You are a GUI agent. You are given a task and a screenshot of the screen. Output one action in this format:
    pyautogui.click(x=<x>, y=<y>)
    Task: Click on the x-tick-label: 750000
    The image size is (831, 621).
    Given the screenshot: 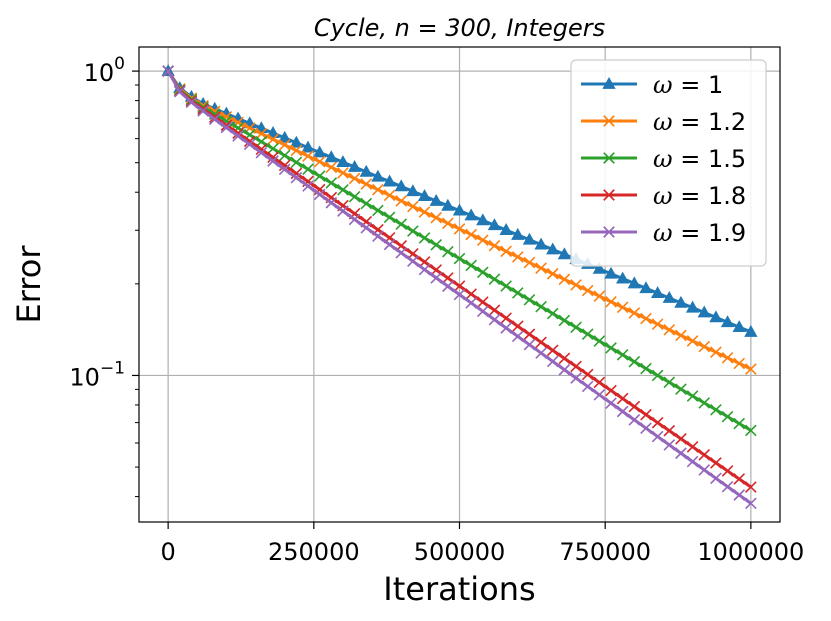 What is the action you would take?
    pyautogui.click(x=605, y=552)
    